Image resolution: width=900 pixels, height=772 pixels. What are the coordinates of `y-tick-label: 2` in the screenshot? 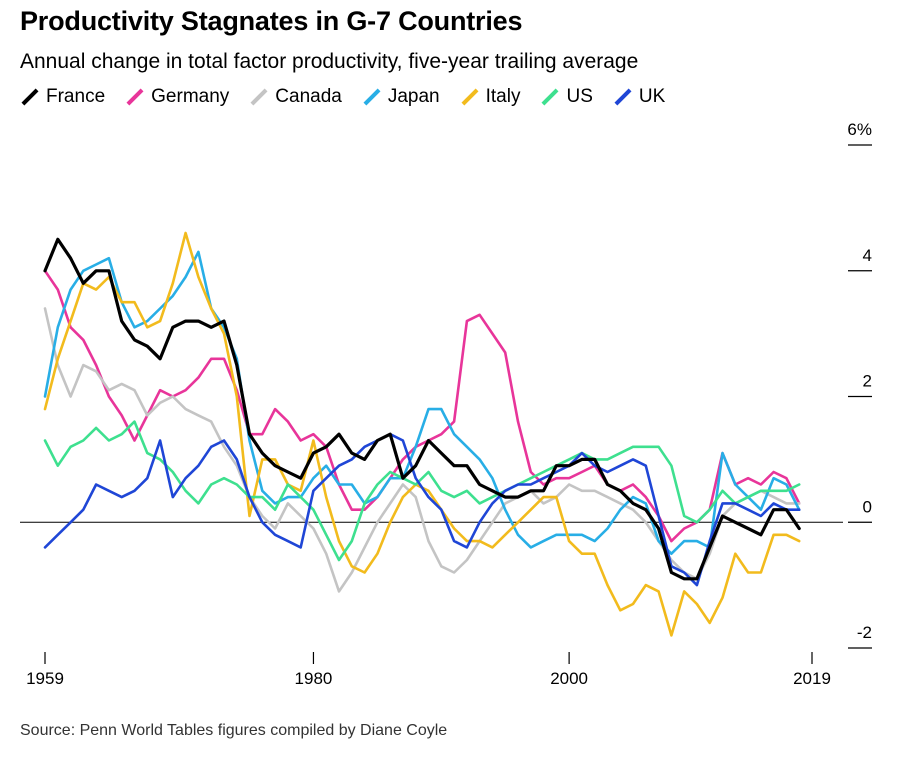 It's located at (867, 381).